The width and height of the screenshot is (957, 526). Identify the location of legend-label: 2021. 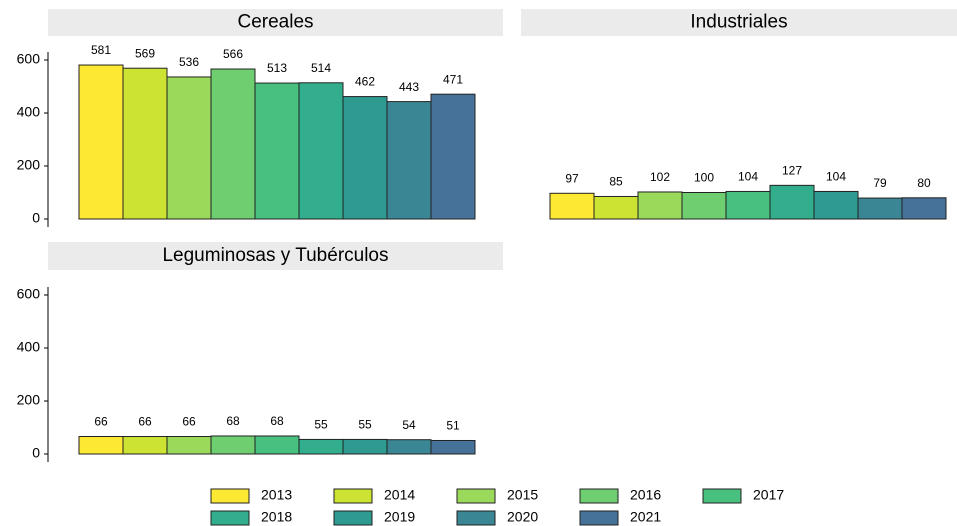
(645, 517).